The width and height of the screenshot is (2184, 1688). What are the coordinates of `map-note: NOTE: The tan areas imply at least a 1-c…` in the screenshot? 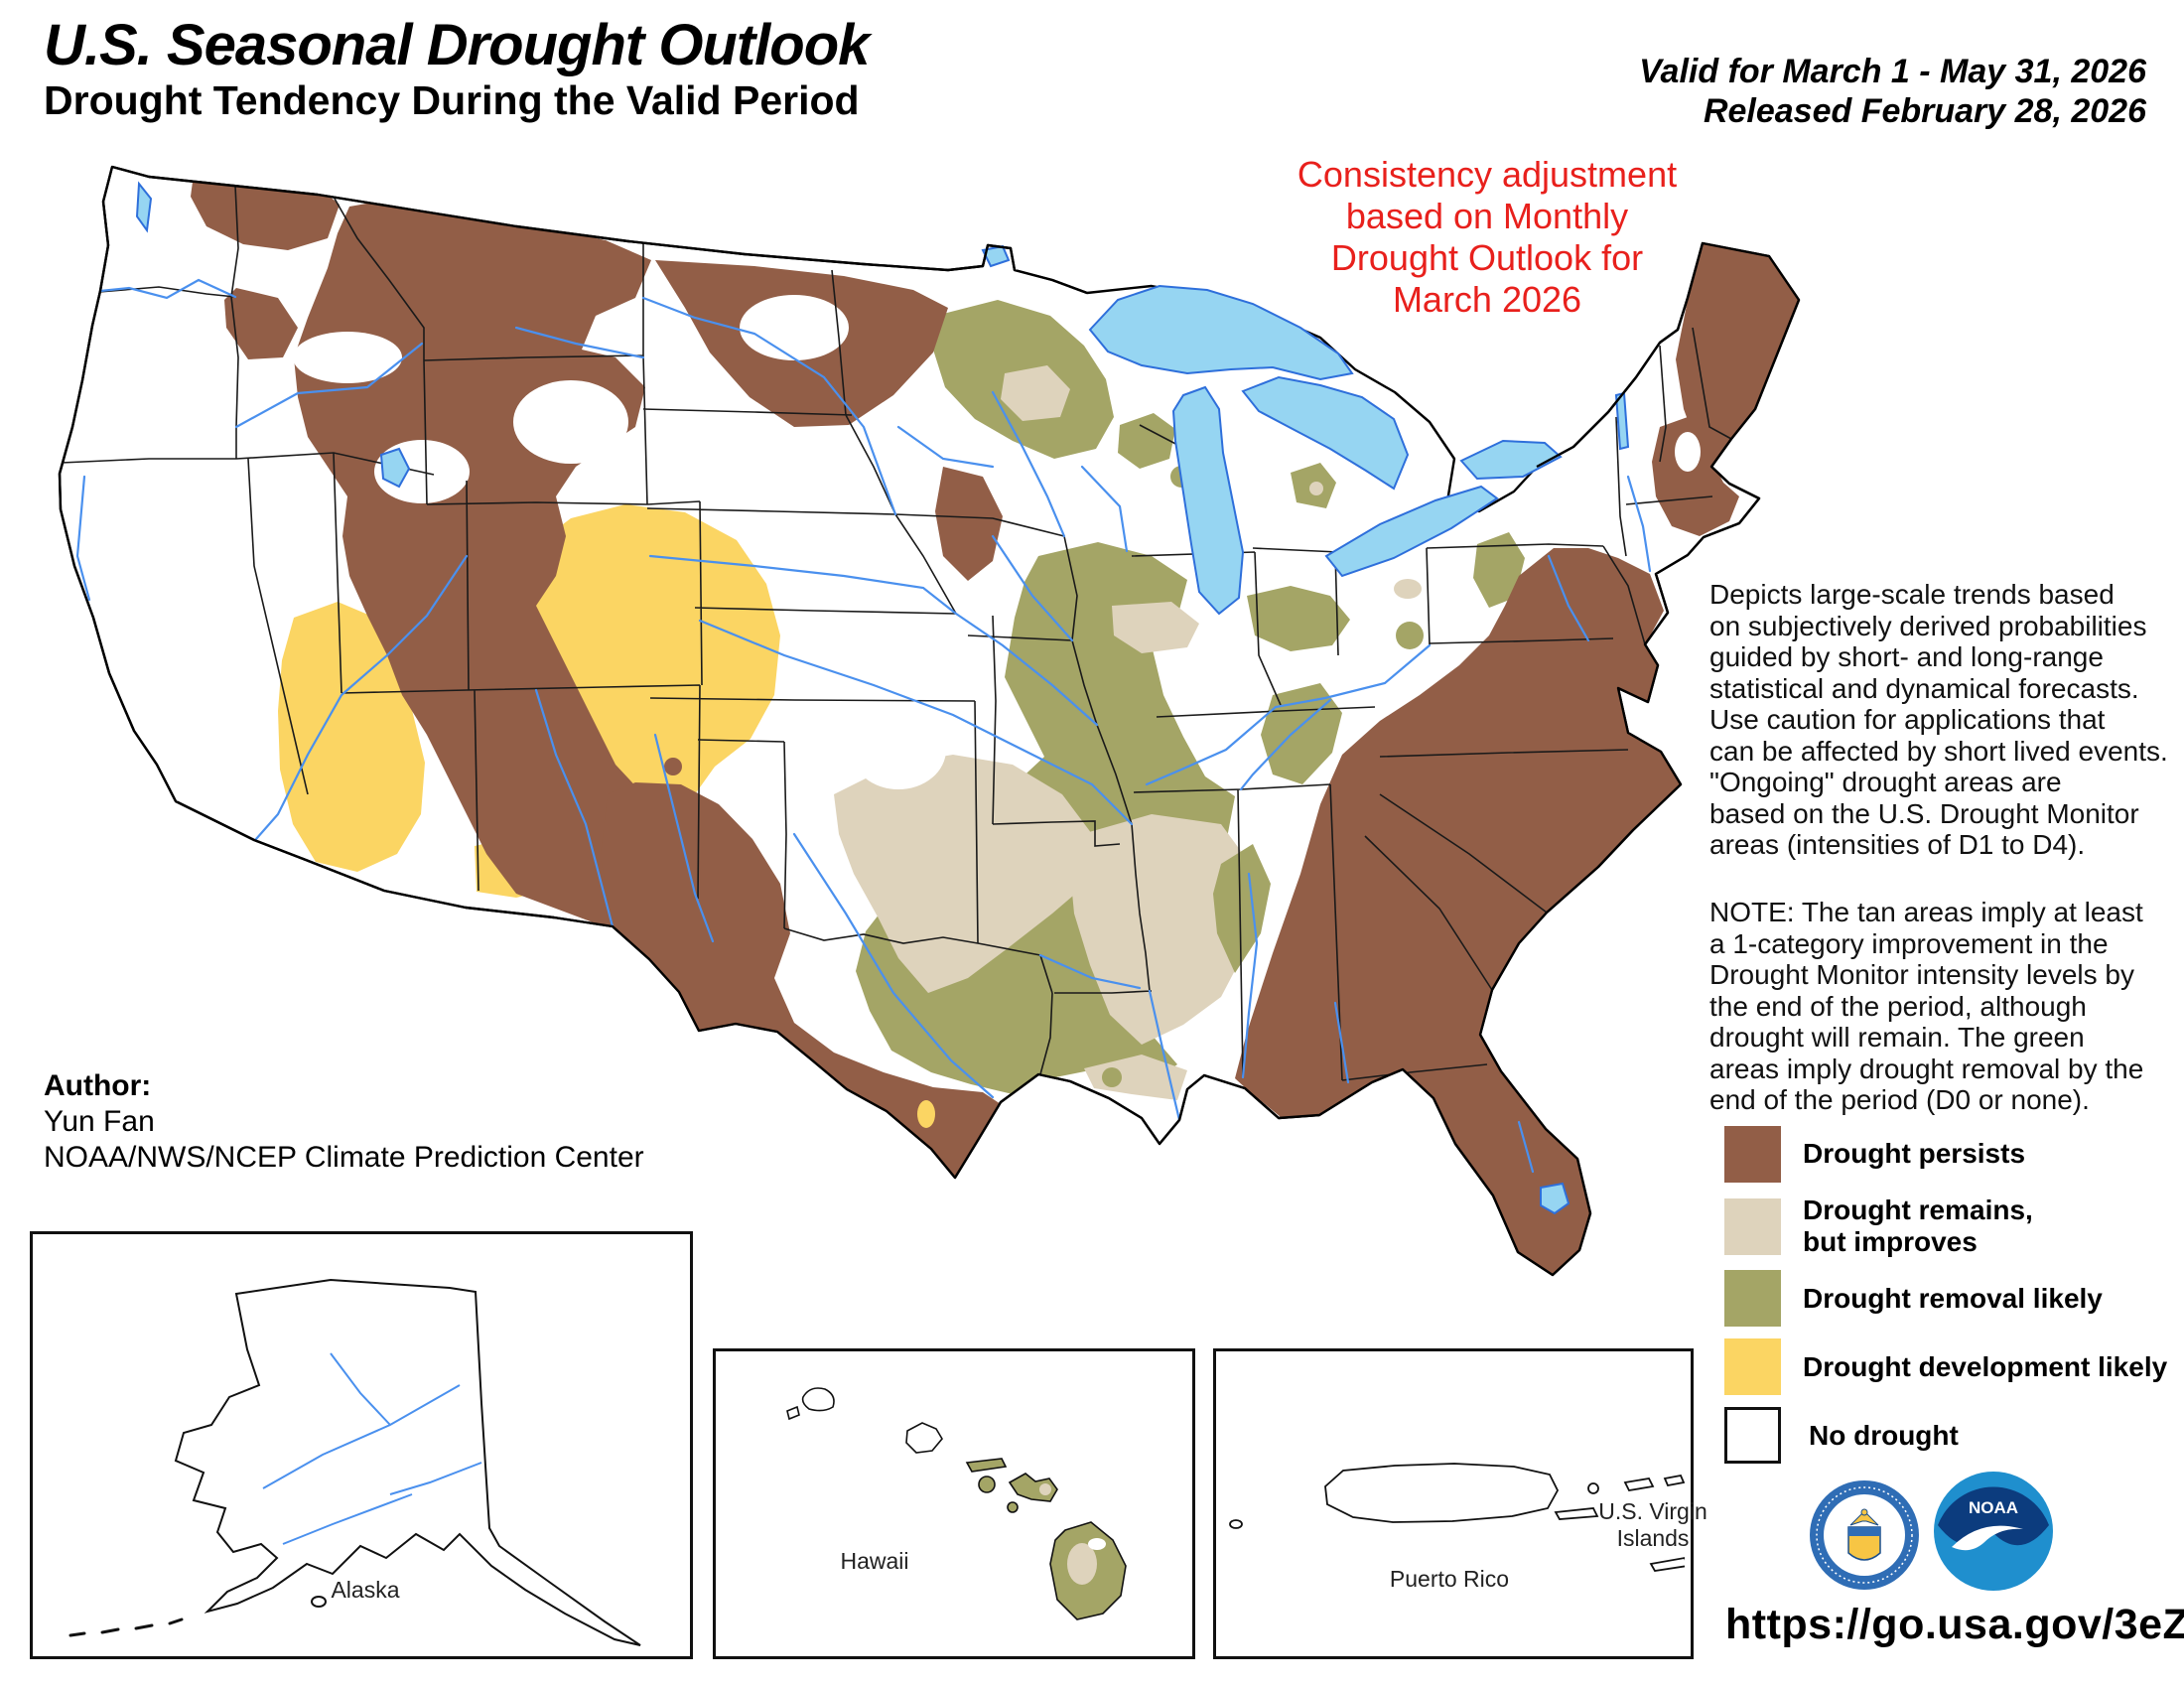 It's located at (1926, 1006).